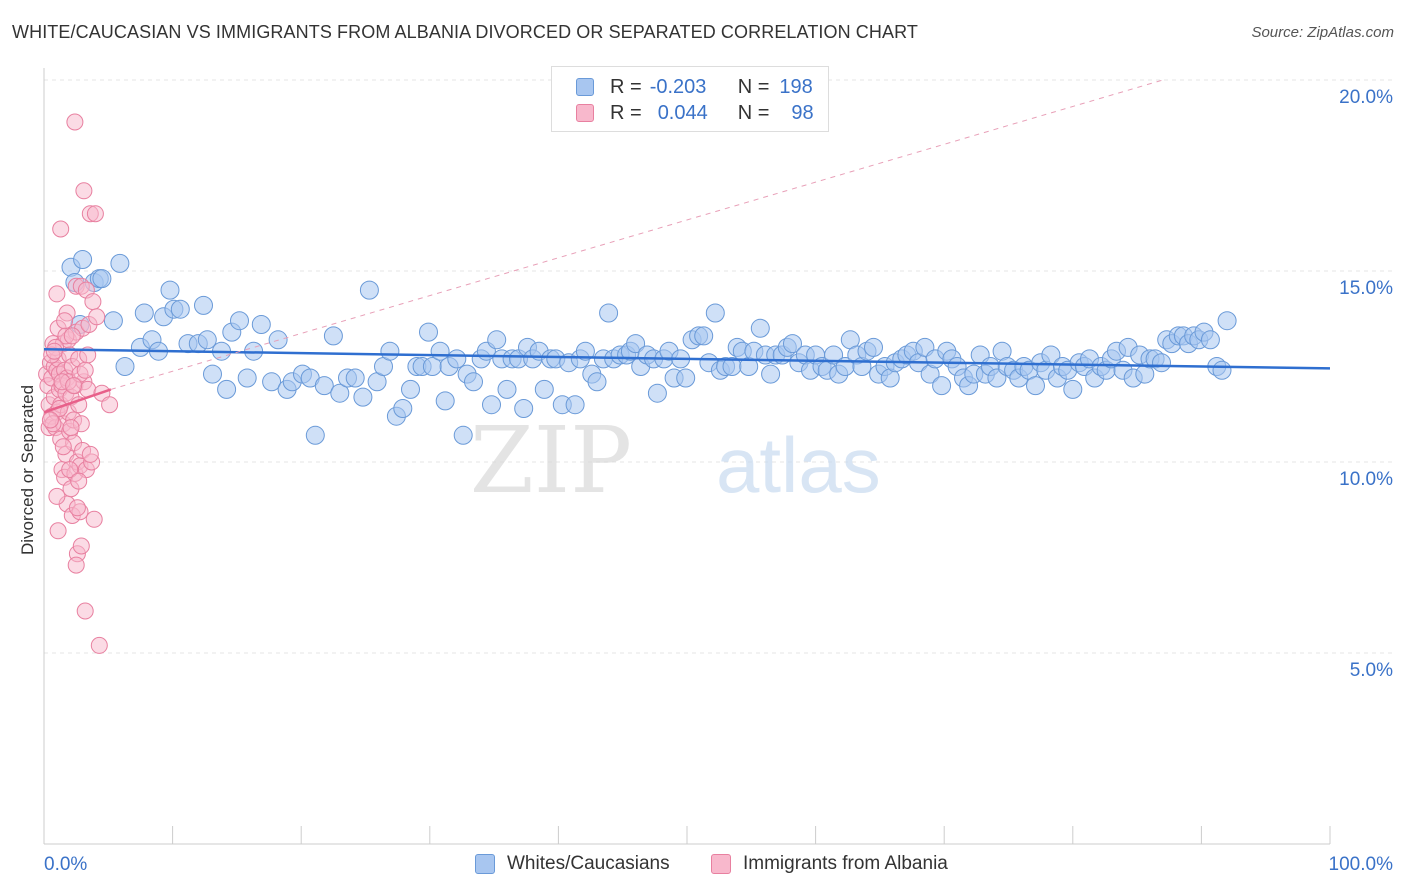 This screenshot has width=1406, height=892. I want to click on legend-row-whites: R = -0.203 N = 198, so click(694, 87).